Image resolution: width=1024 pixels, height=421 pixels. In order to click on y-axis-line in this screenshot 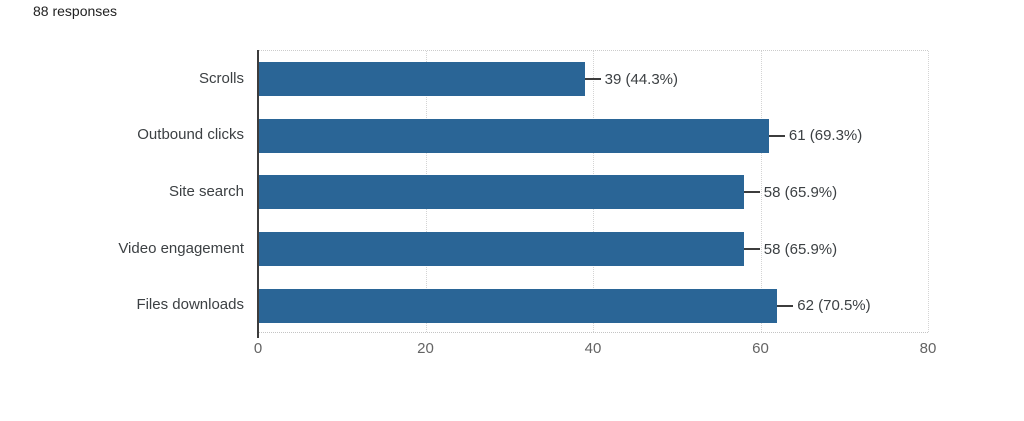, I will do `click(258, 194)`.